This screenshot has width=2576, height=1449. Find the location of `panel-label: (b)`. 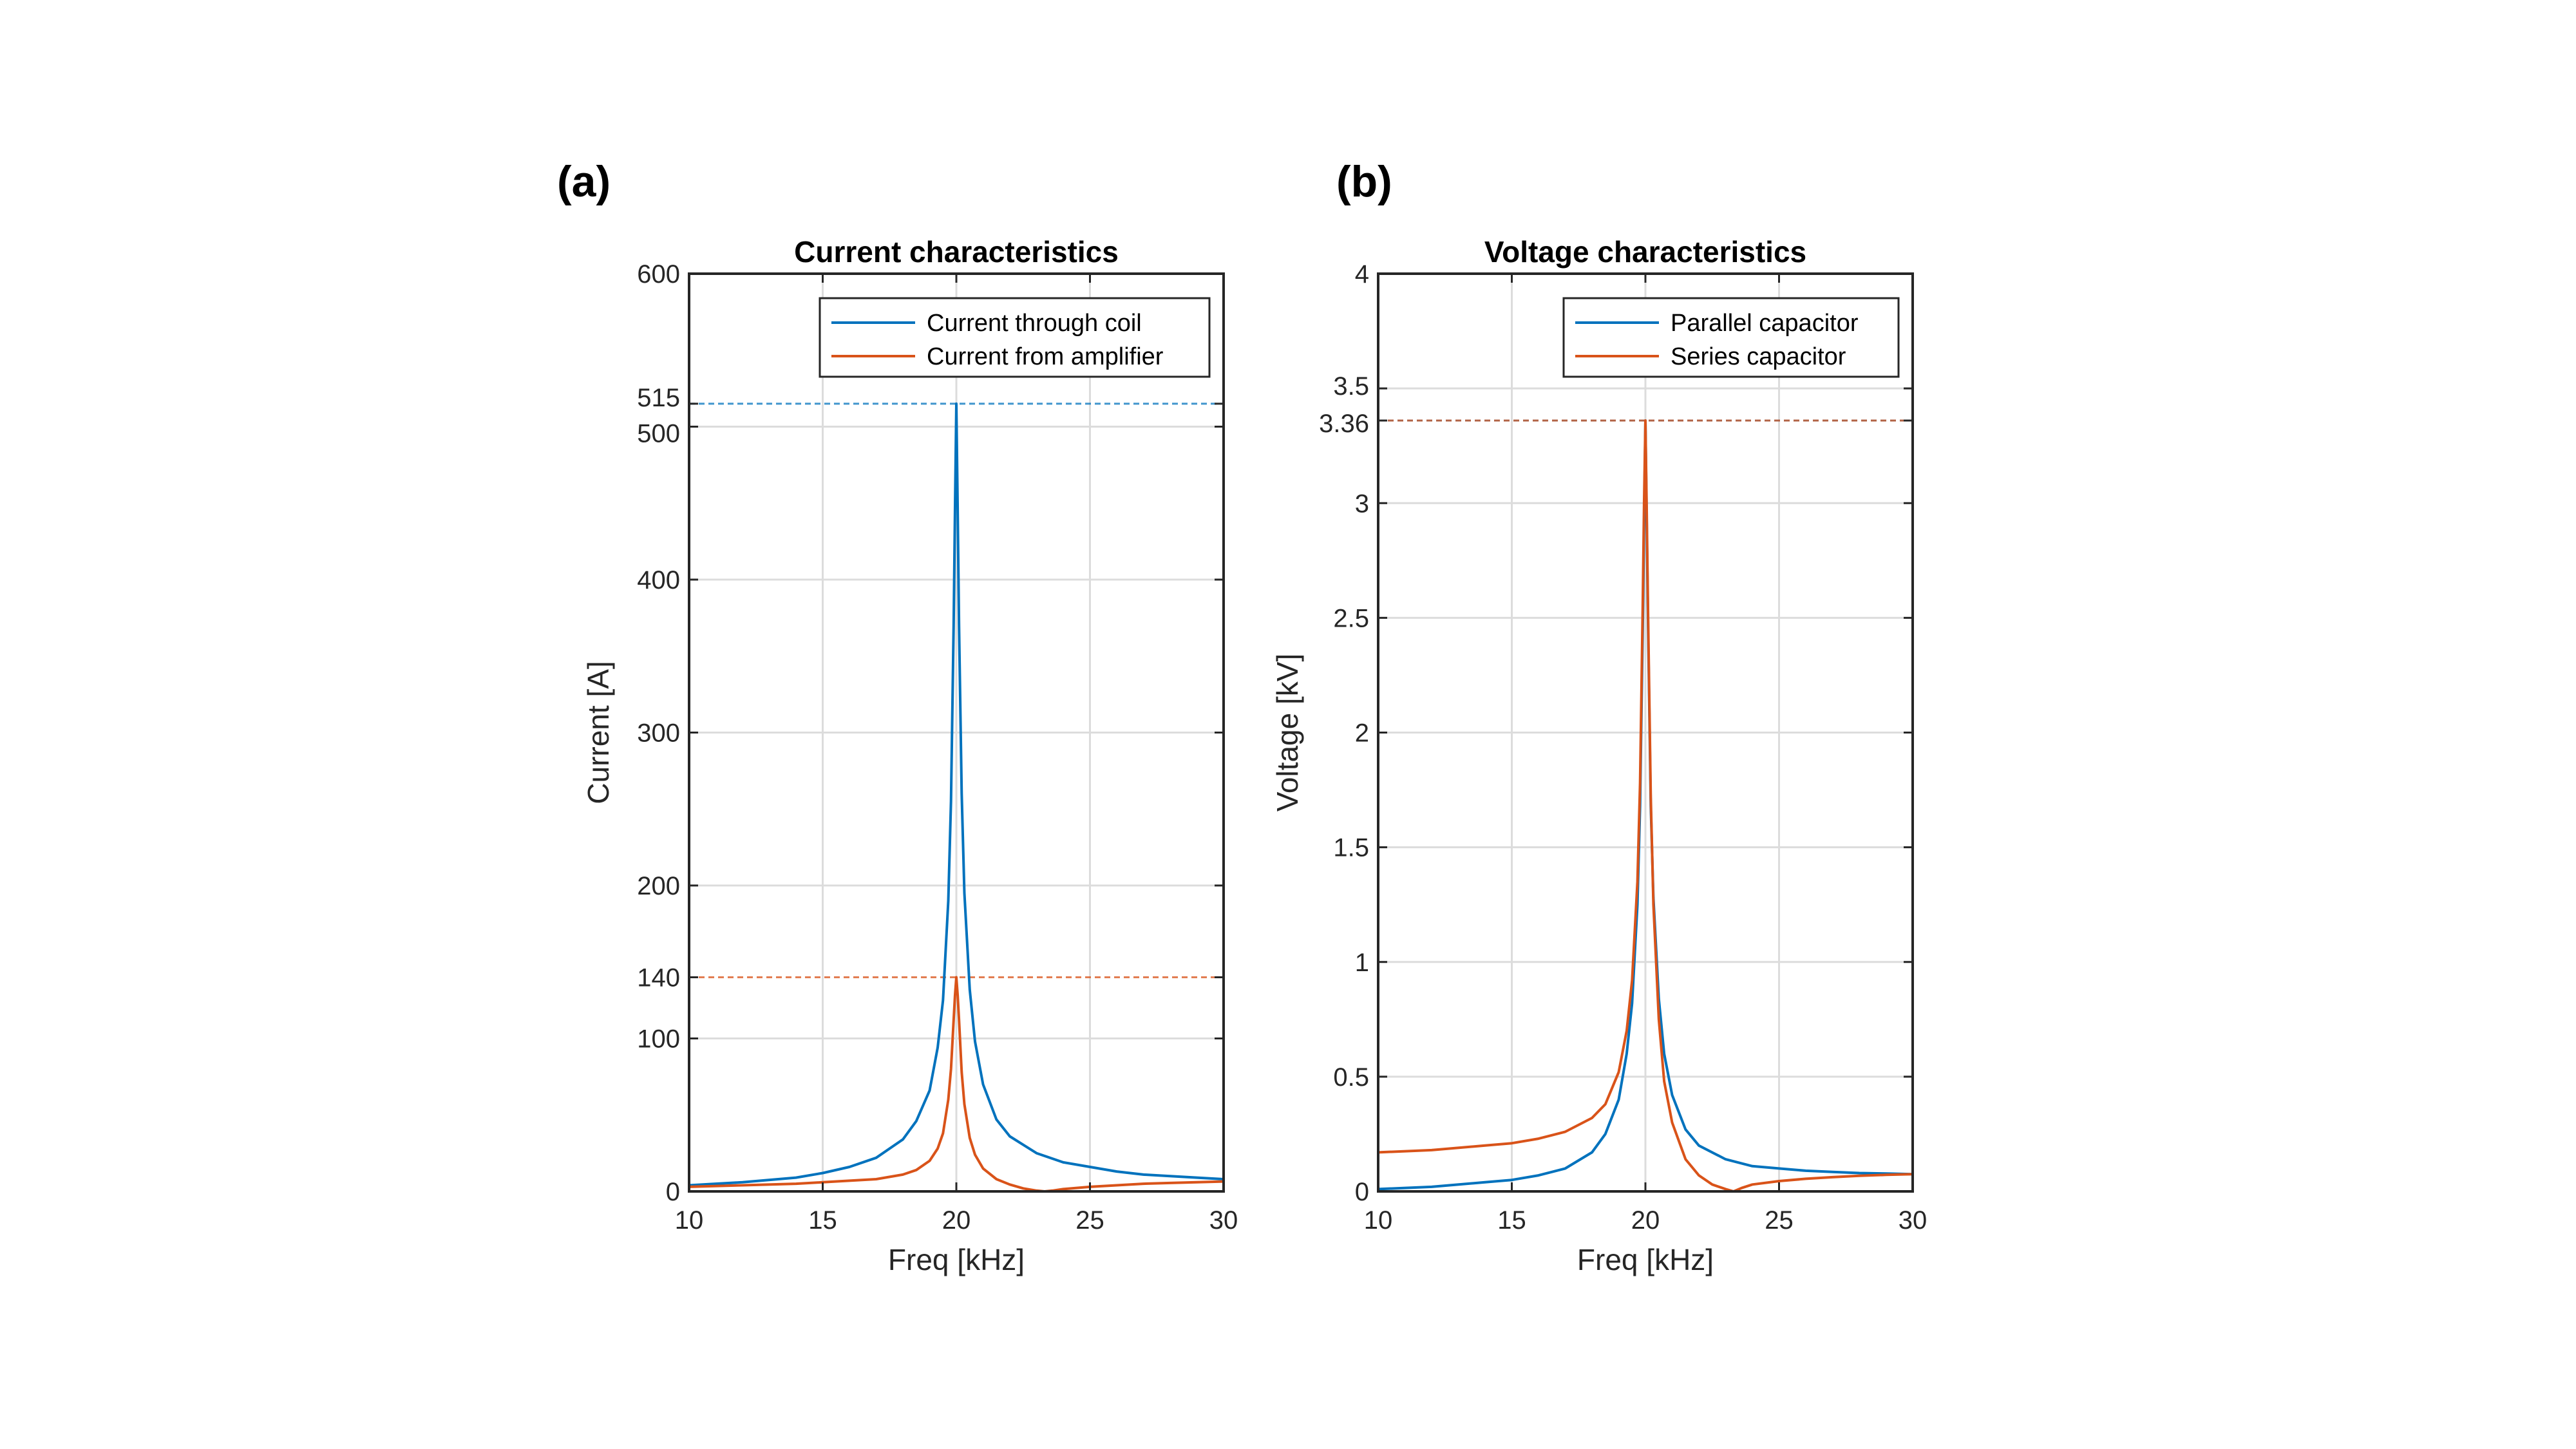

panel-label: (b) is located at coordinates (1364, 182).